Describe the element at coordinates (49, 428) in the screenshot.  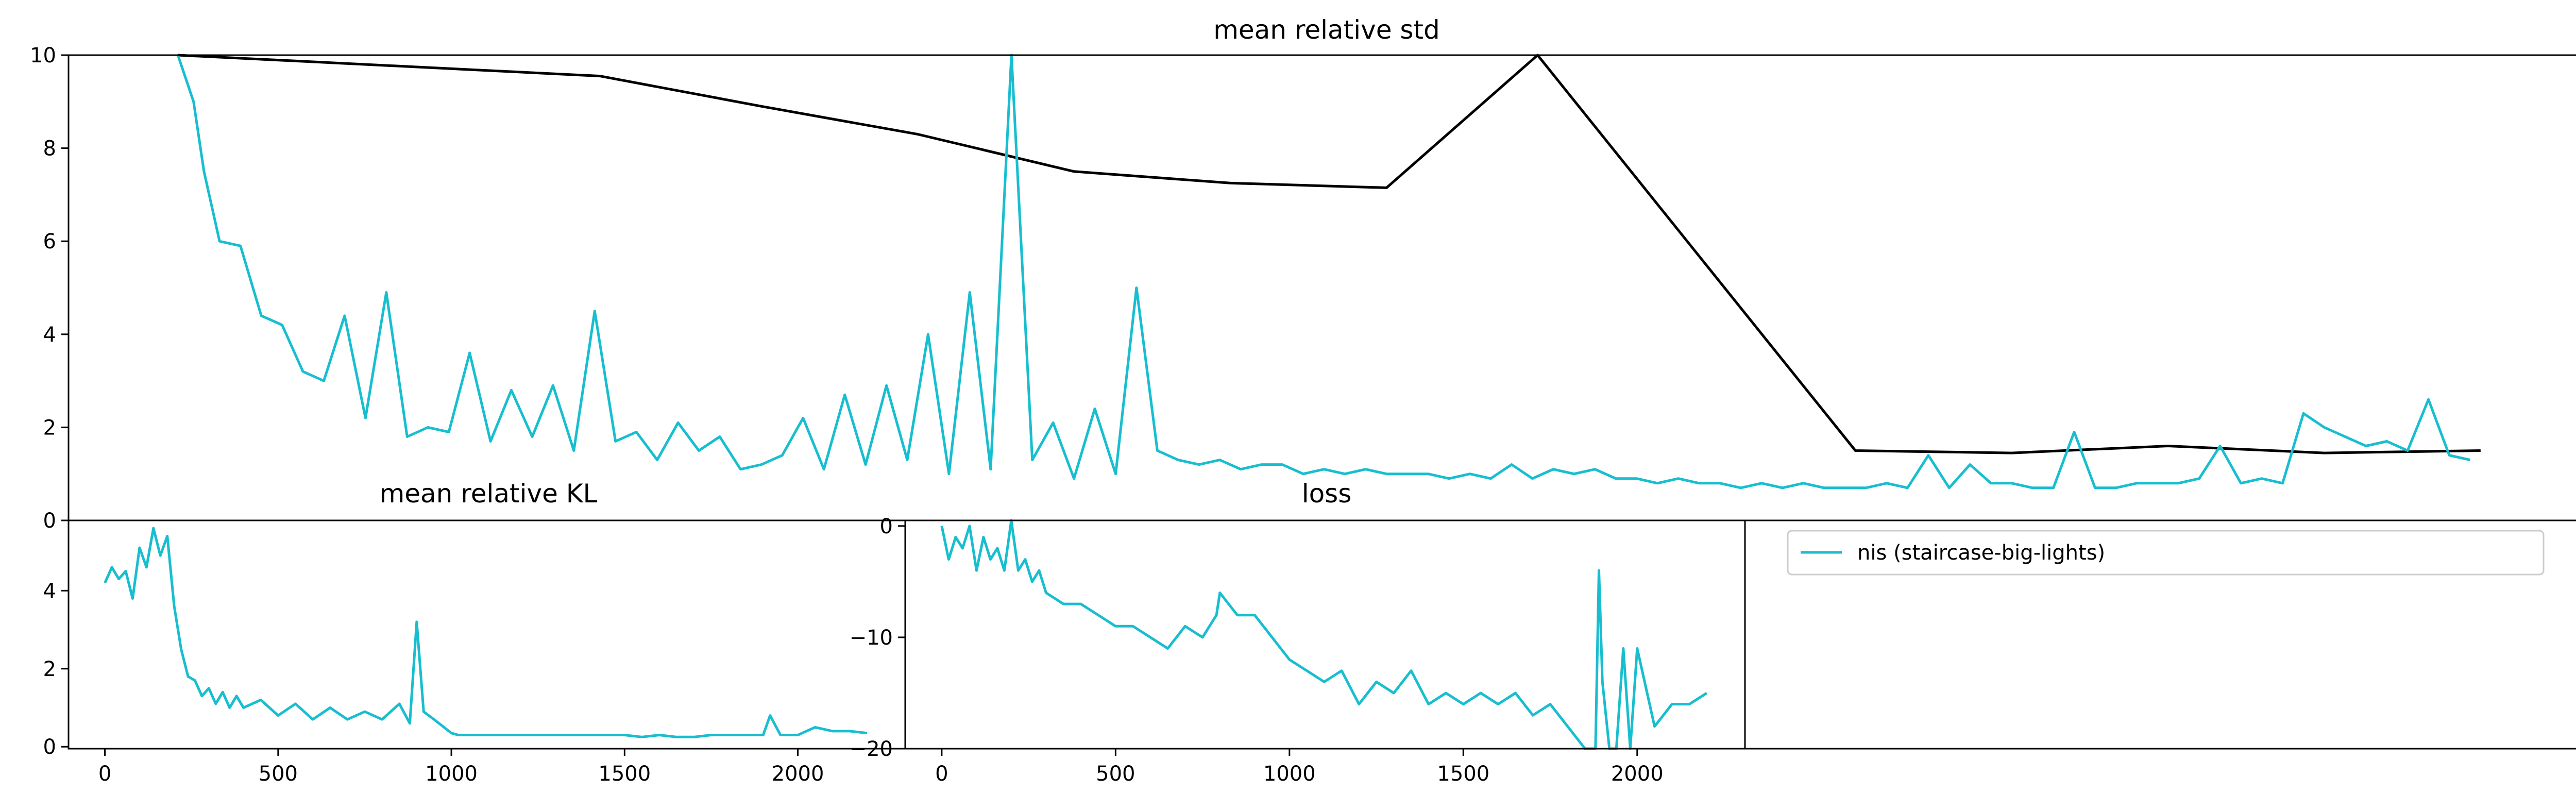
I see `std-y-tick-label: 2` at that location.